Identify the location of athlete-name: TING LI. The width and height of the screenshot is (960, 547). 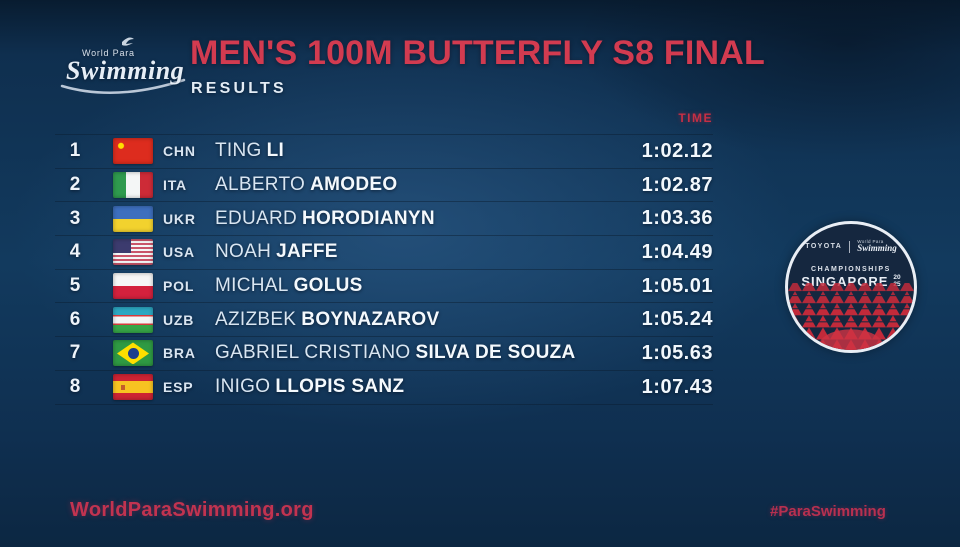
(249, 151).